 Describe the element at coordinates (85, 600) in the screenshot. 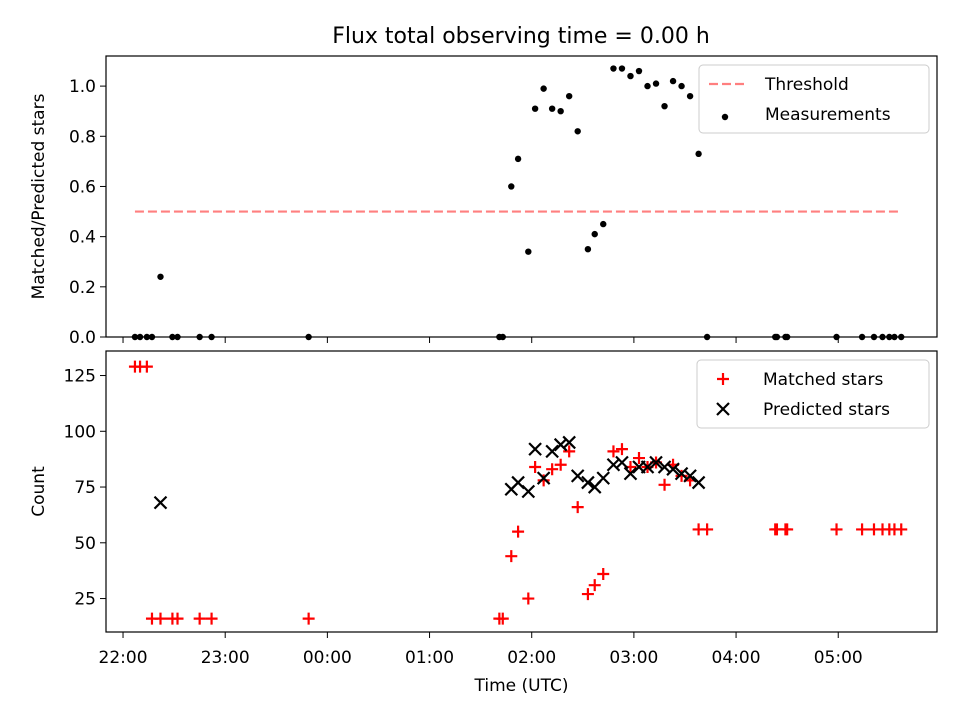

I see `y-tick-label: 25` at that location.